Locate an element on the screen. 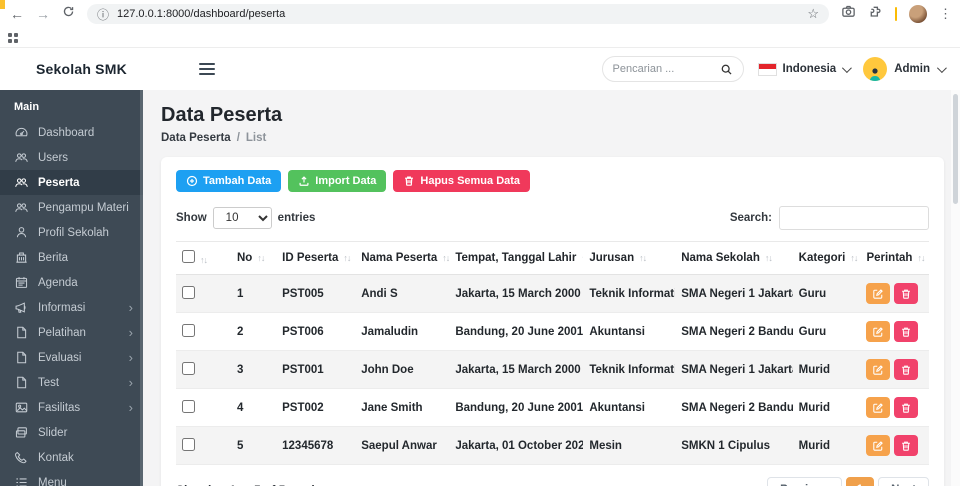  cell-no: 1 is located at coordinates (253, 293).